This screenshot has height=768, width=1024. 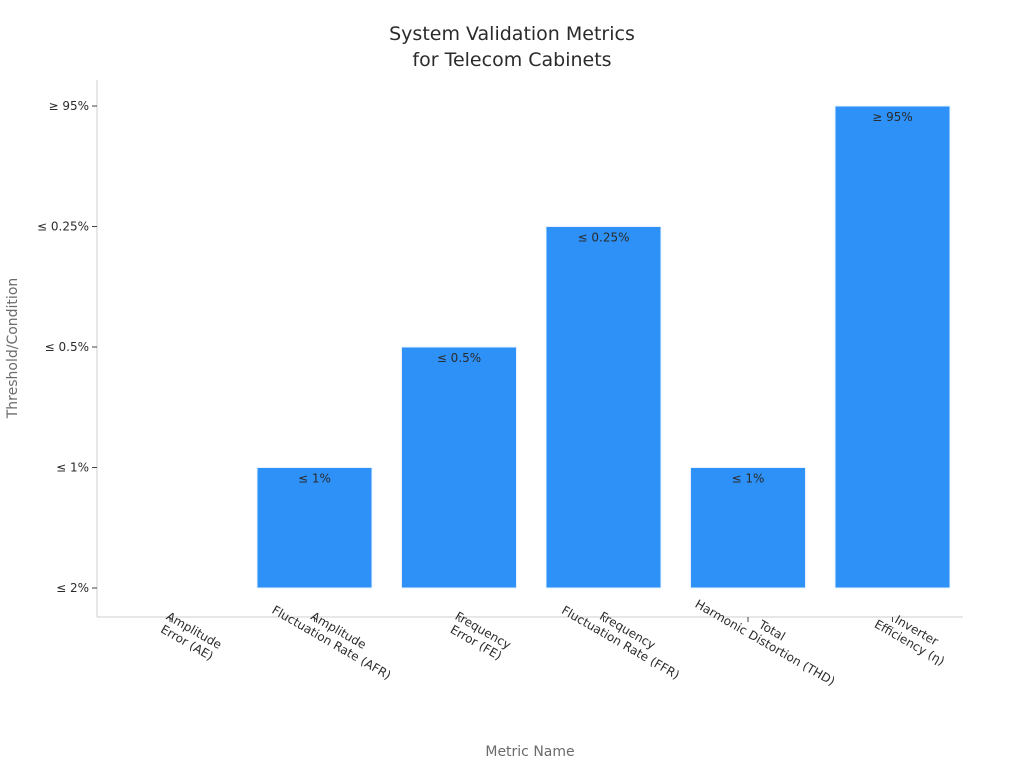 What do you see at coordinates (511, 60) in the screenshot?
I see `chart-title-line-2: for Telecom Cabinets` at bounding box center [511, 60].